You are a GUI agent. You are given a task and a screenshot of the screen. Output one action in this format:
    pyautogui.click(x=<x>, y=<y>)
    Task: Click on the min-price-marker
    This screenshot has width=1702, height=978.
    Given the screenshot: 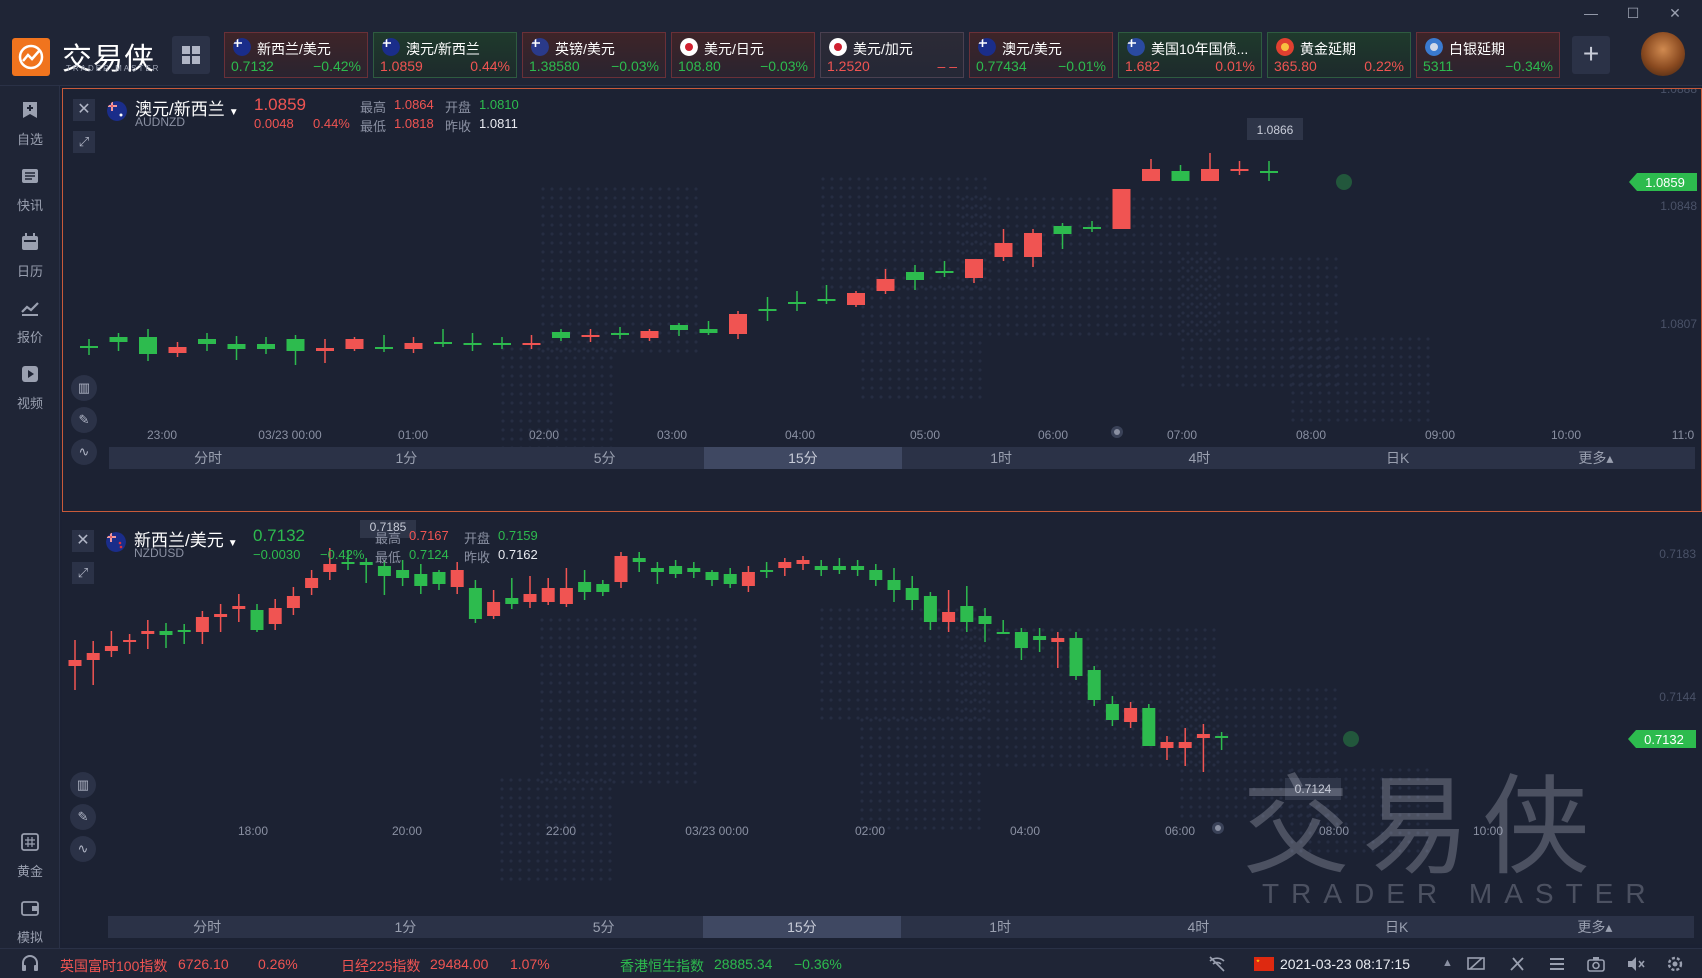 What is the action you would take?
    pyautogui.click(x=1313, y=789)
    